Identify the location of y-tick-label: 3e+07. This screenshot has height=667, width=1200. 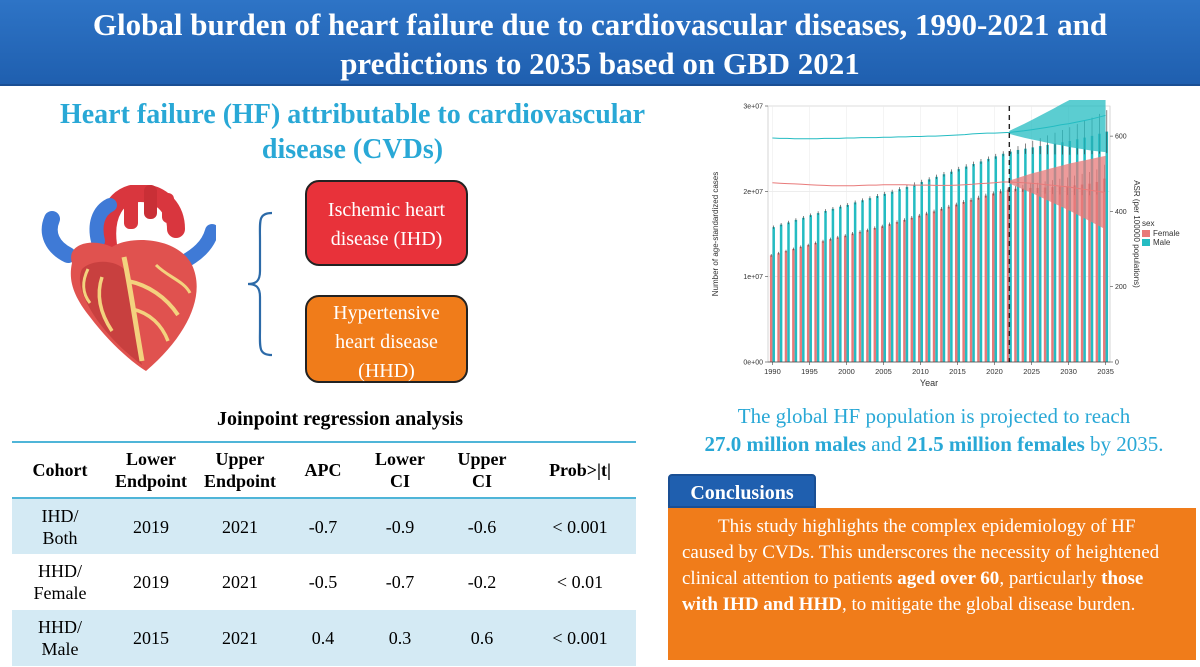
(753, 107).